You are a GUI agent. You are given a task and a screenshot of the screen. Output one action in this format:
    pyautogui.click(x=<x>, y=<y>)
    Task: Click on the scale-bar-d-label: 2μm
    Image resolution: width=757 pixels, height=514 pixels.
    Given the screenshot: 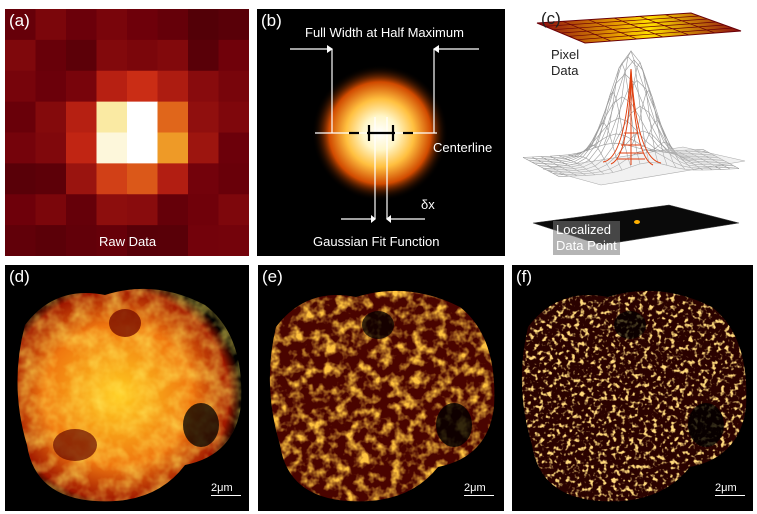 What is the action you would take?
    pyautogui.click(x=222, y=488)
    